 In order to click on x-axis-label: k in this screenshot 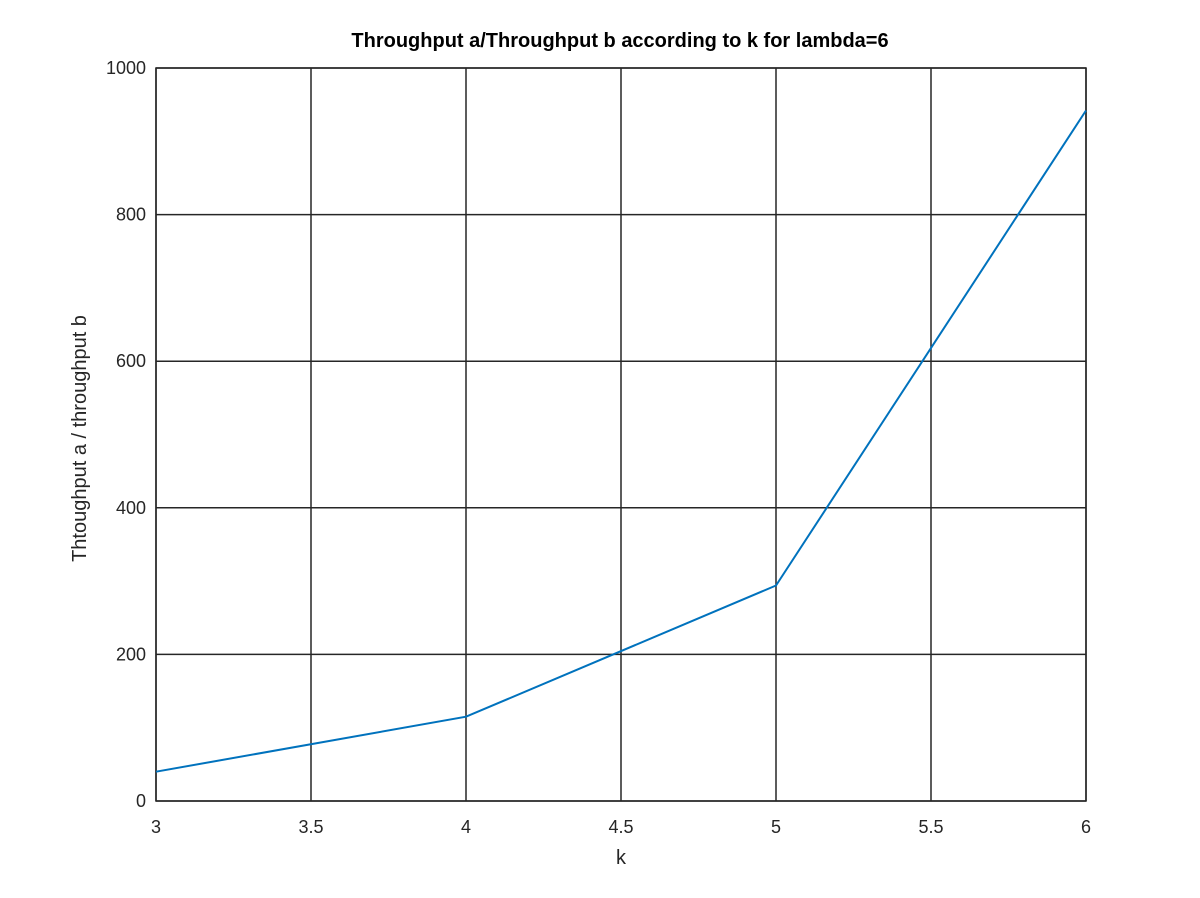, I will do `click(621, 858)`.